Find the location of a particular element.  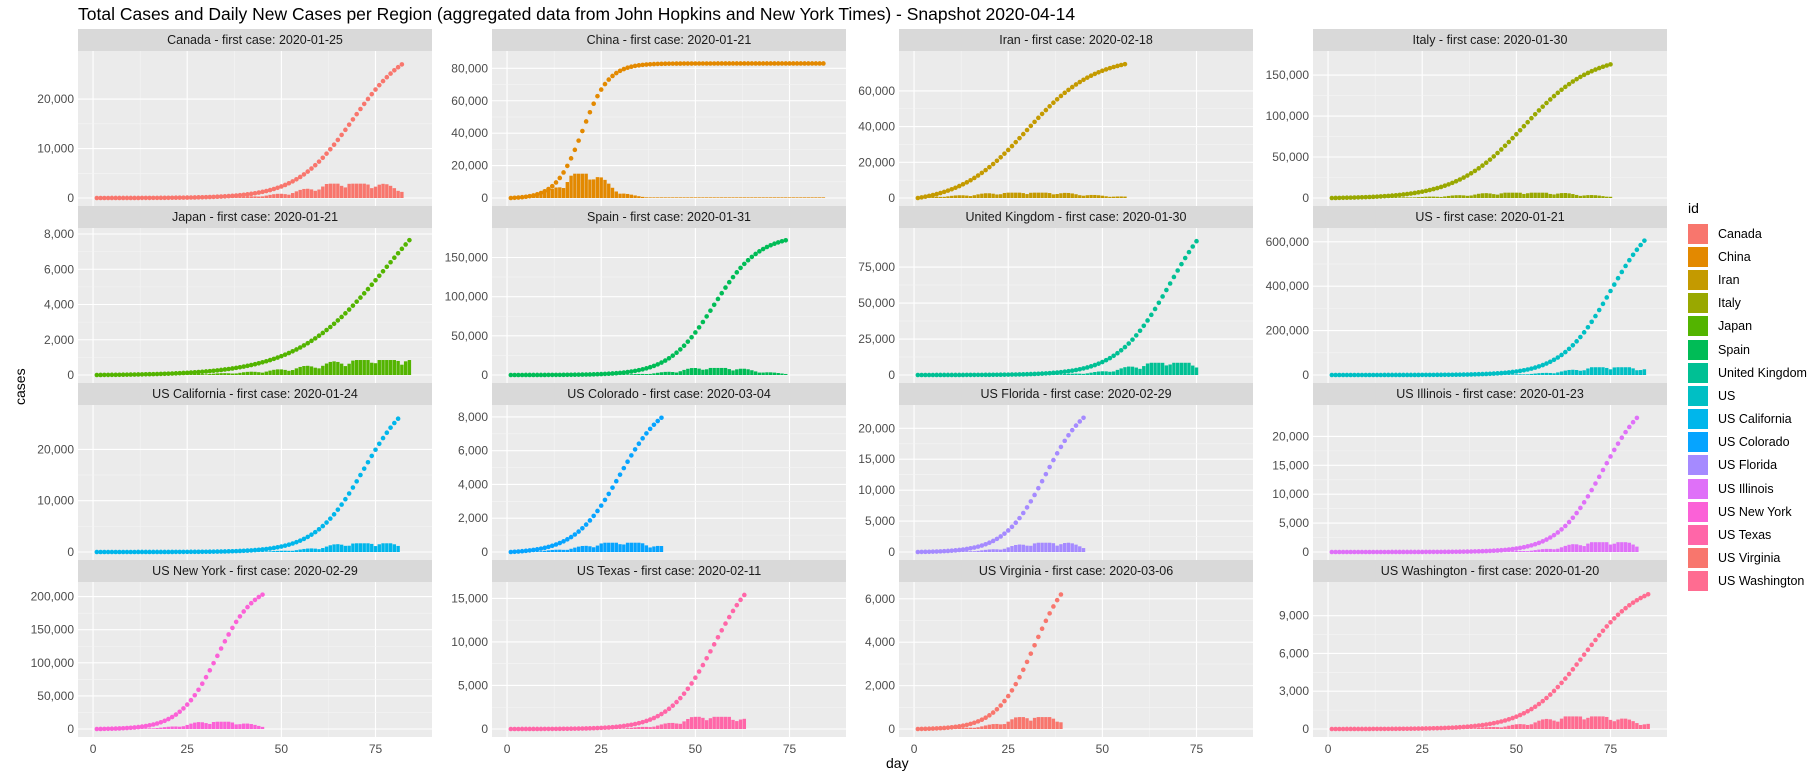

facet-strip-label: US Illinois - first case: 2020-01-23 is located at coordinates (1490, 394).